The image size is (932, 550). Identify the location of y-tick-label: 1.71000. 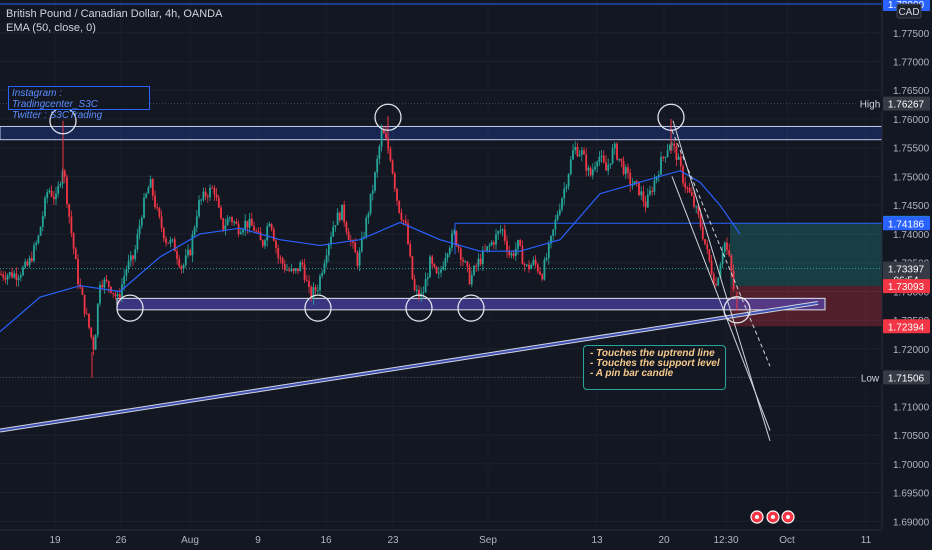
(911, 407).